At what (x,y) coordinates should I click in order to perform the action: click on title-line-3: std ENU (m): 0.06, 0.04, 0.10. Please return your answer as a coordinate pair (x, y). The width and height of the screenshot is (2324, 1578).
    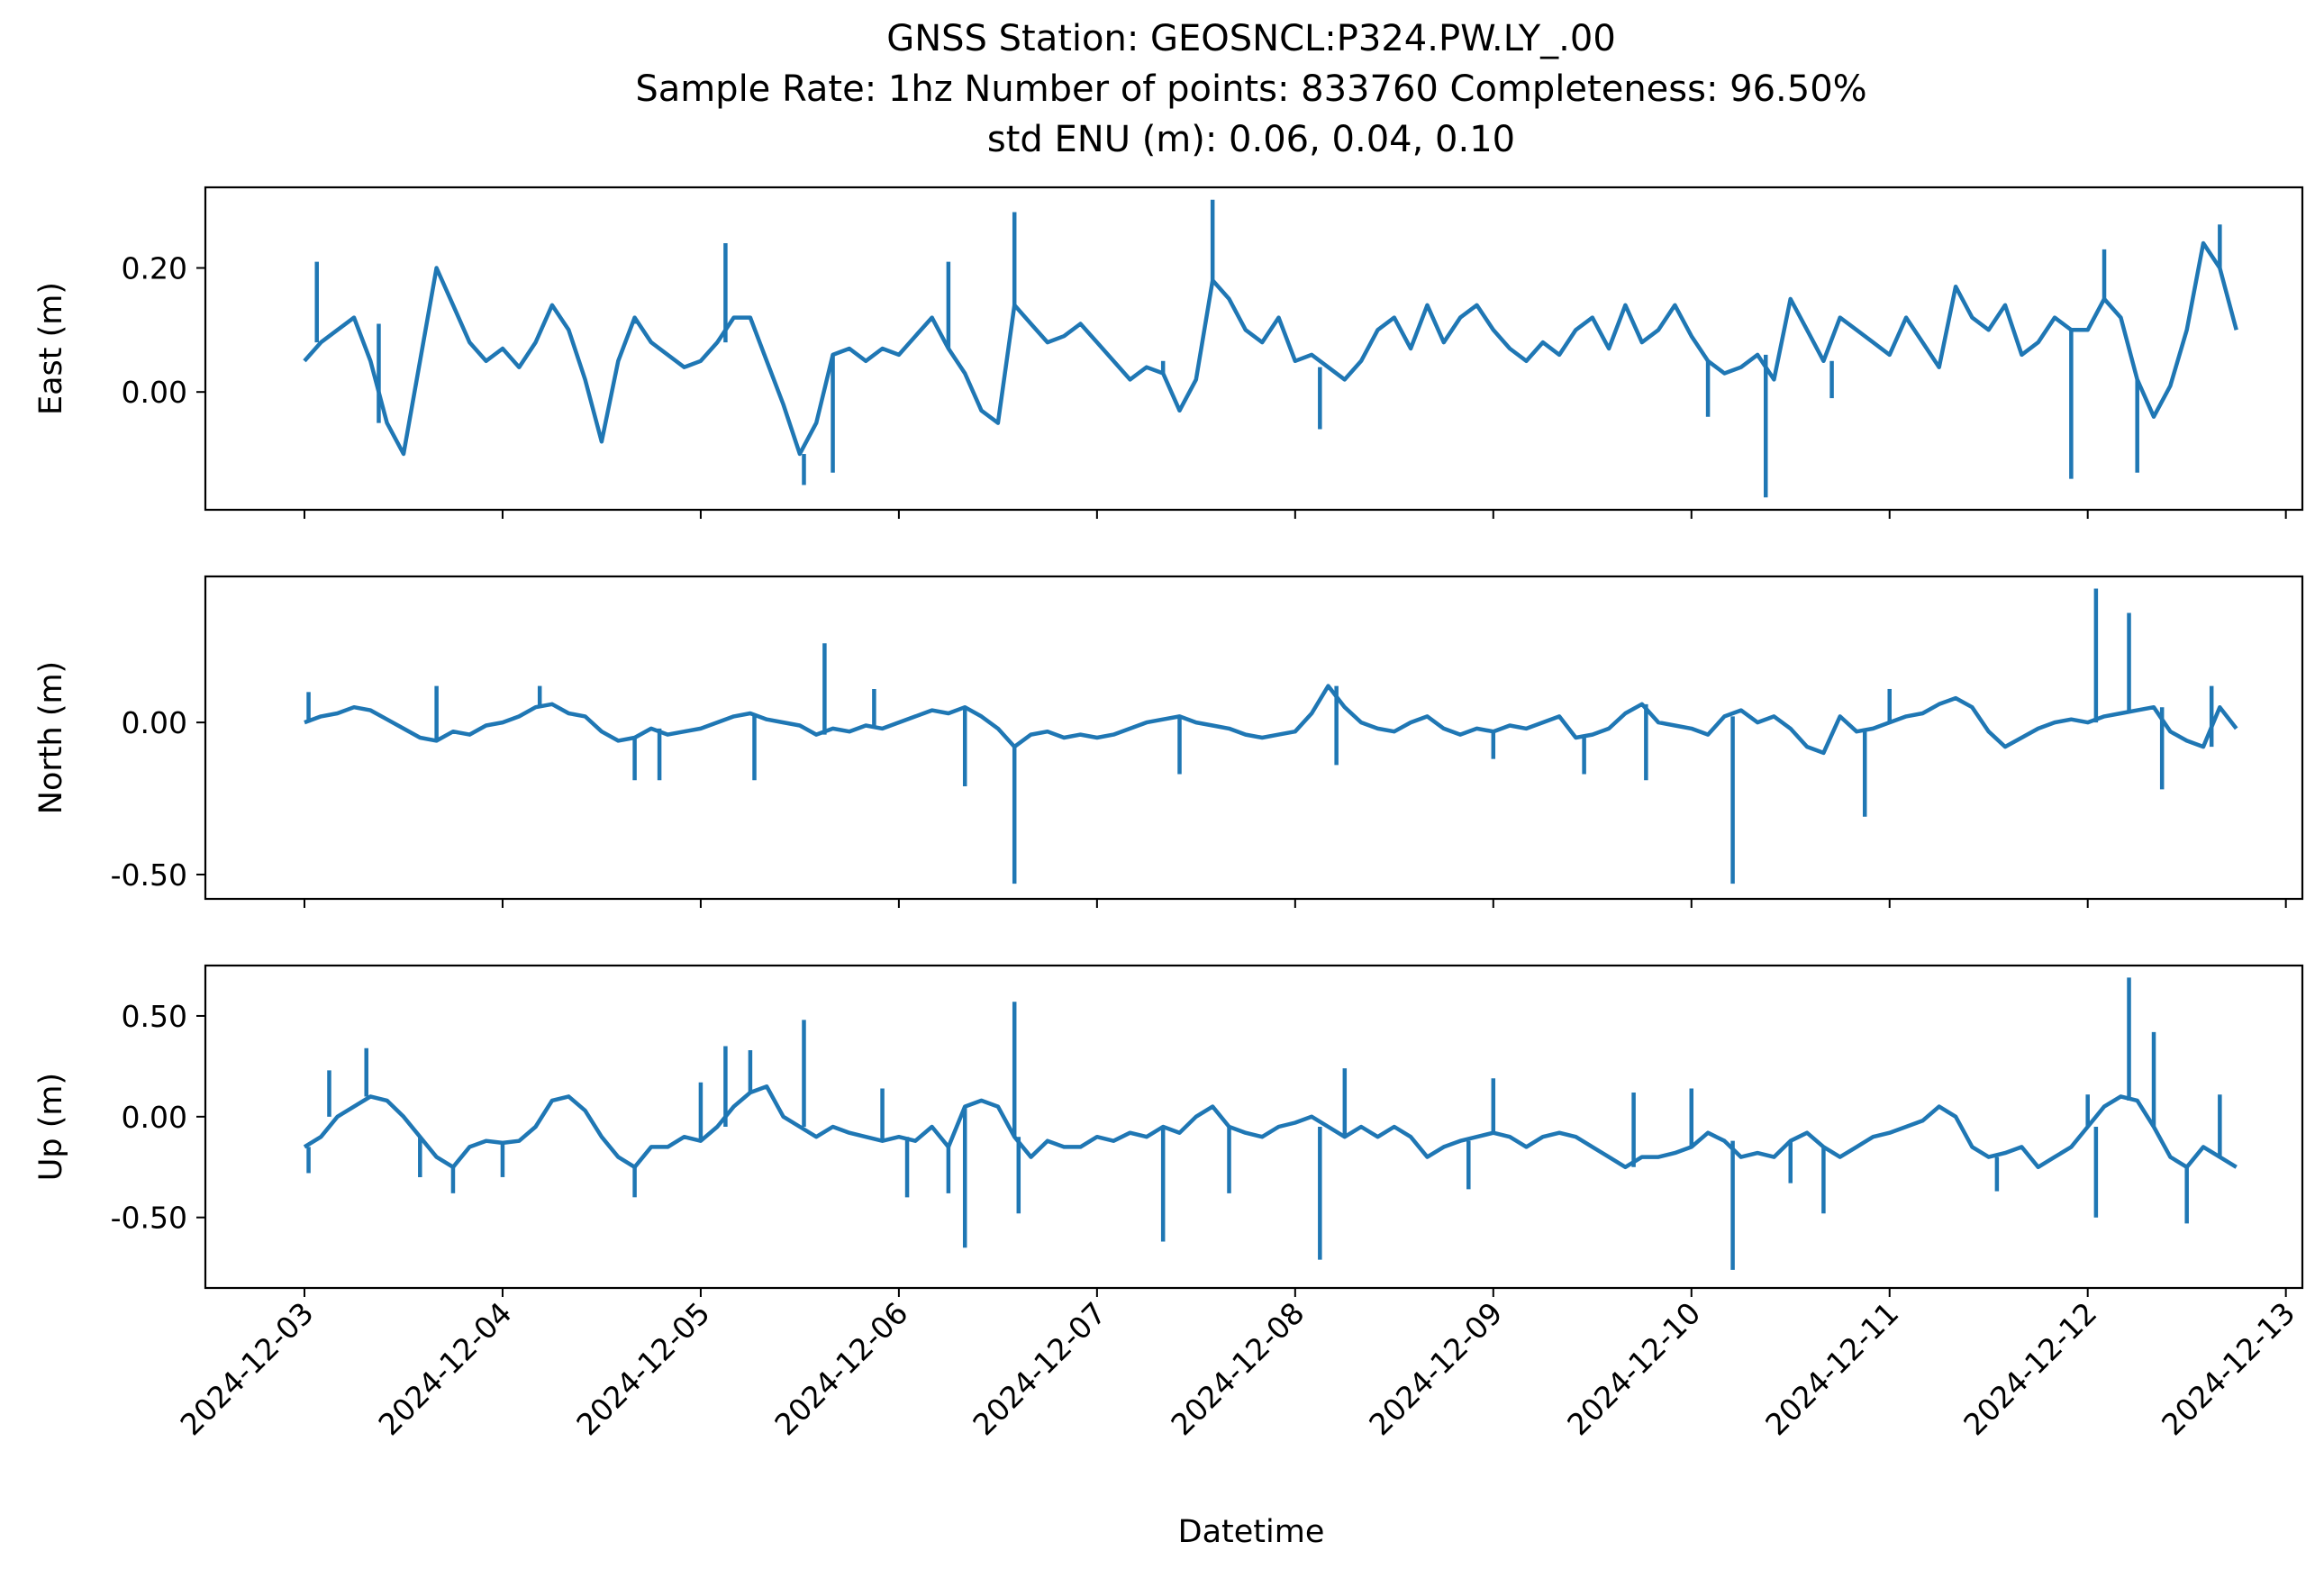
    Looking at the image, I should click on (1251, 139).